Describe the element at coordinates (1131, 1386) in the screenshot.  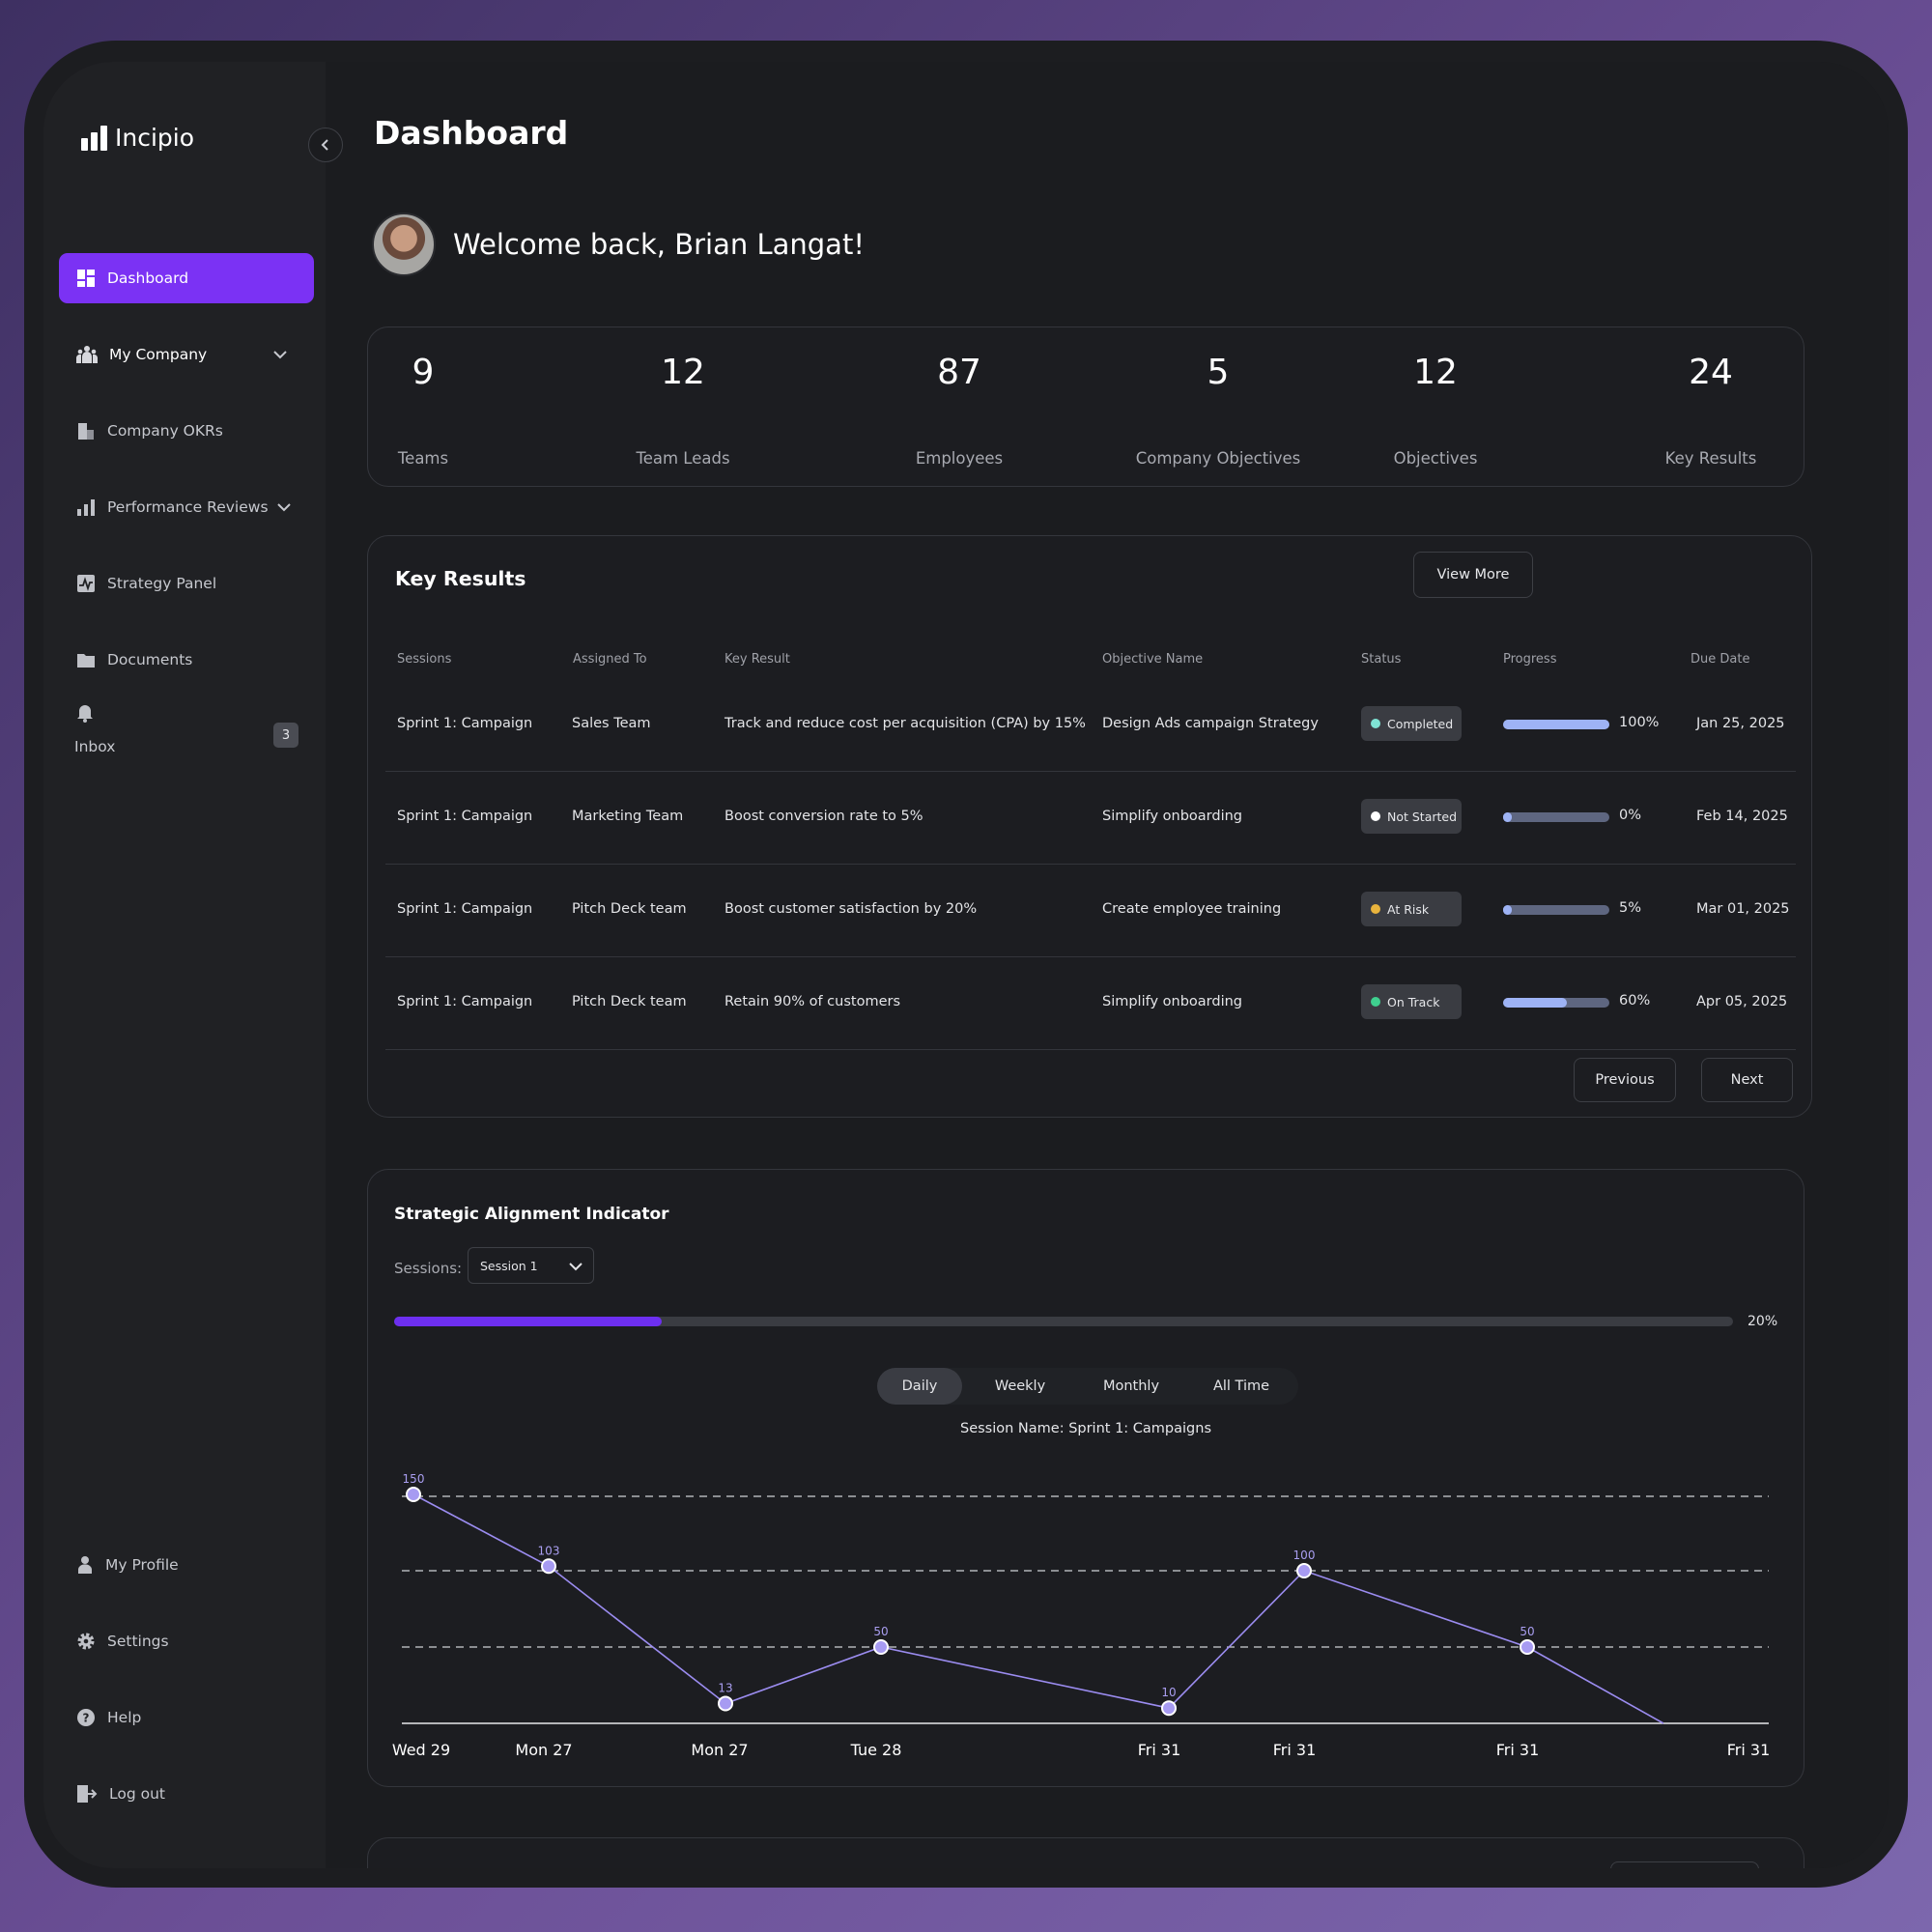
I see `tab-monthly: Monthly` at that location.